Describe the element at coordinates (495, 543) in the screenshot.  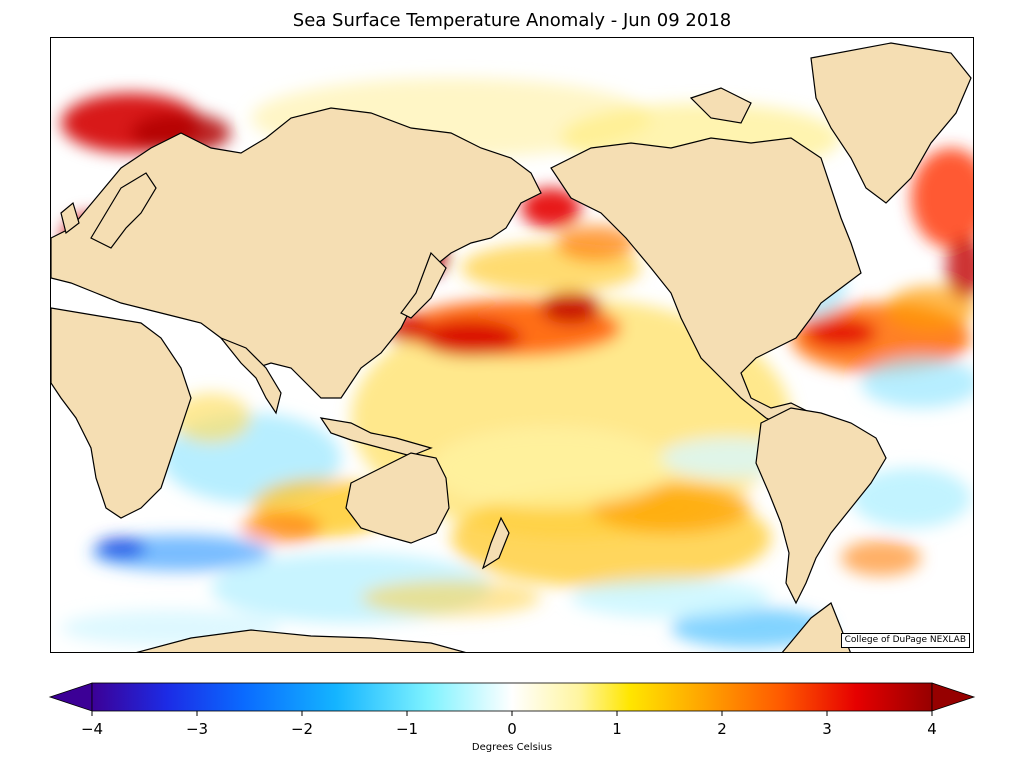
I see `new-zealand-landmass` at that location.